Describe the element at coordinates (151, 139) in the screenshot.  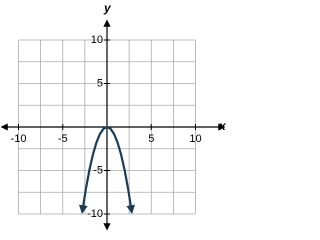
I see `x-tick-label: 5` at that location.